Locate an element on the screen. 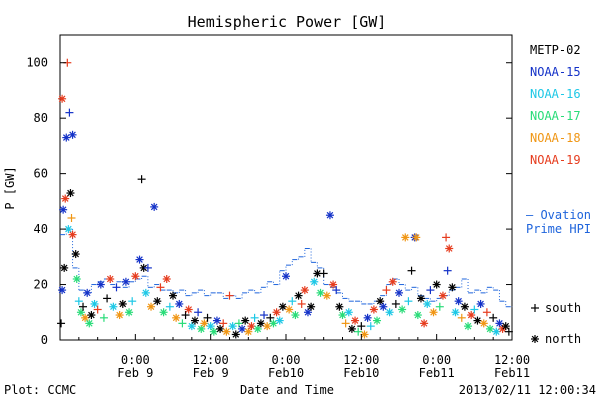 The width and height of the screenshot is (600, 400). plot-credit: Plot: CCMC is located at coordinates (40, 390).